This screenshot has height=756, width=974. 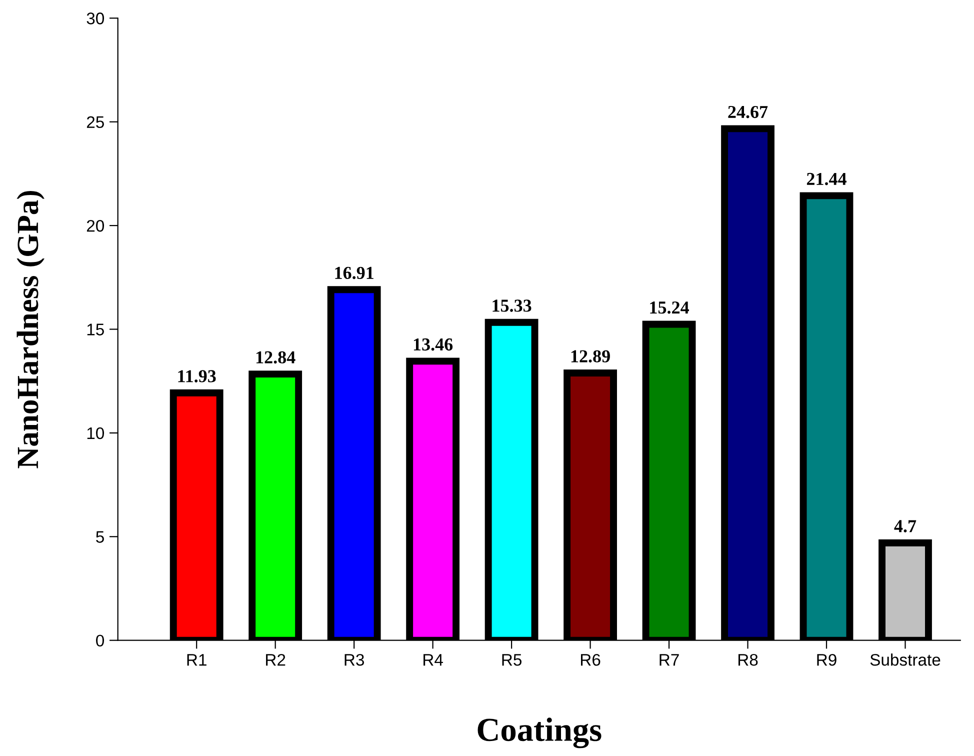 I want to click on y-tick-label: 30, so click(x=95, y=18).